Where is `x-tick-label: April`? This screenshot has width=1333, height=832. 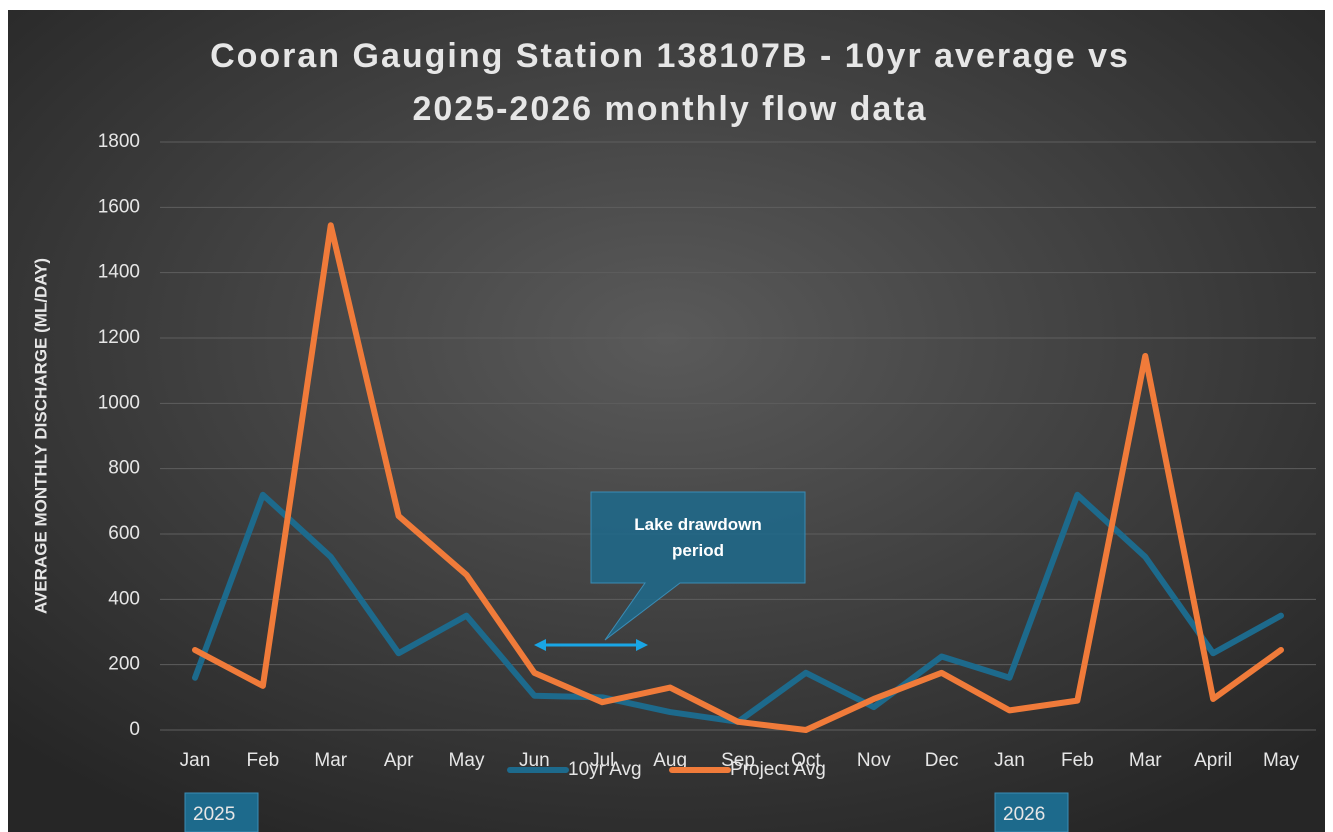 x-tick-label: April is located at coordinates (1213, 760).